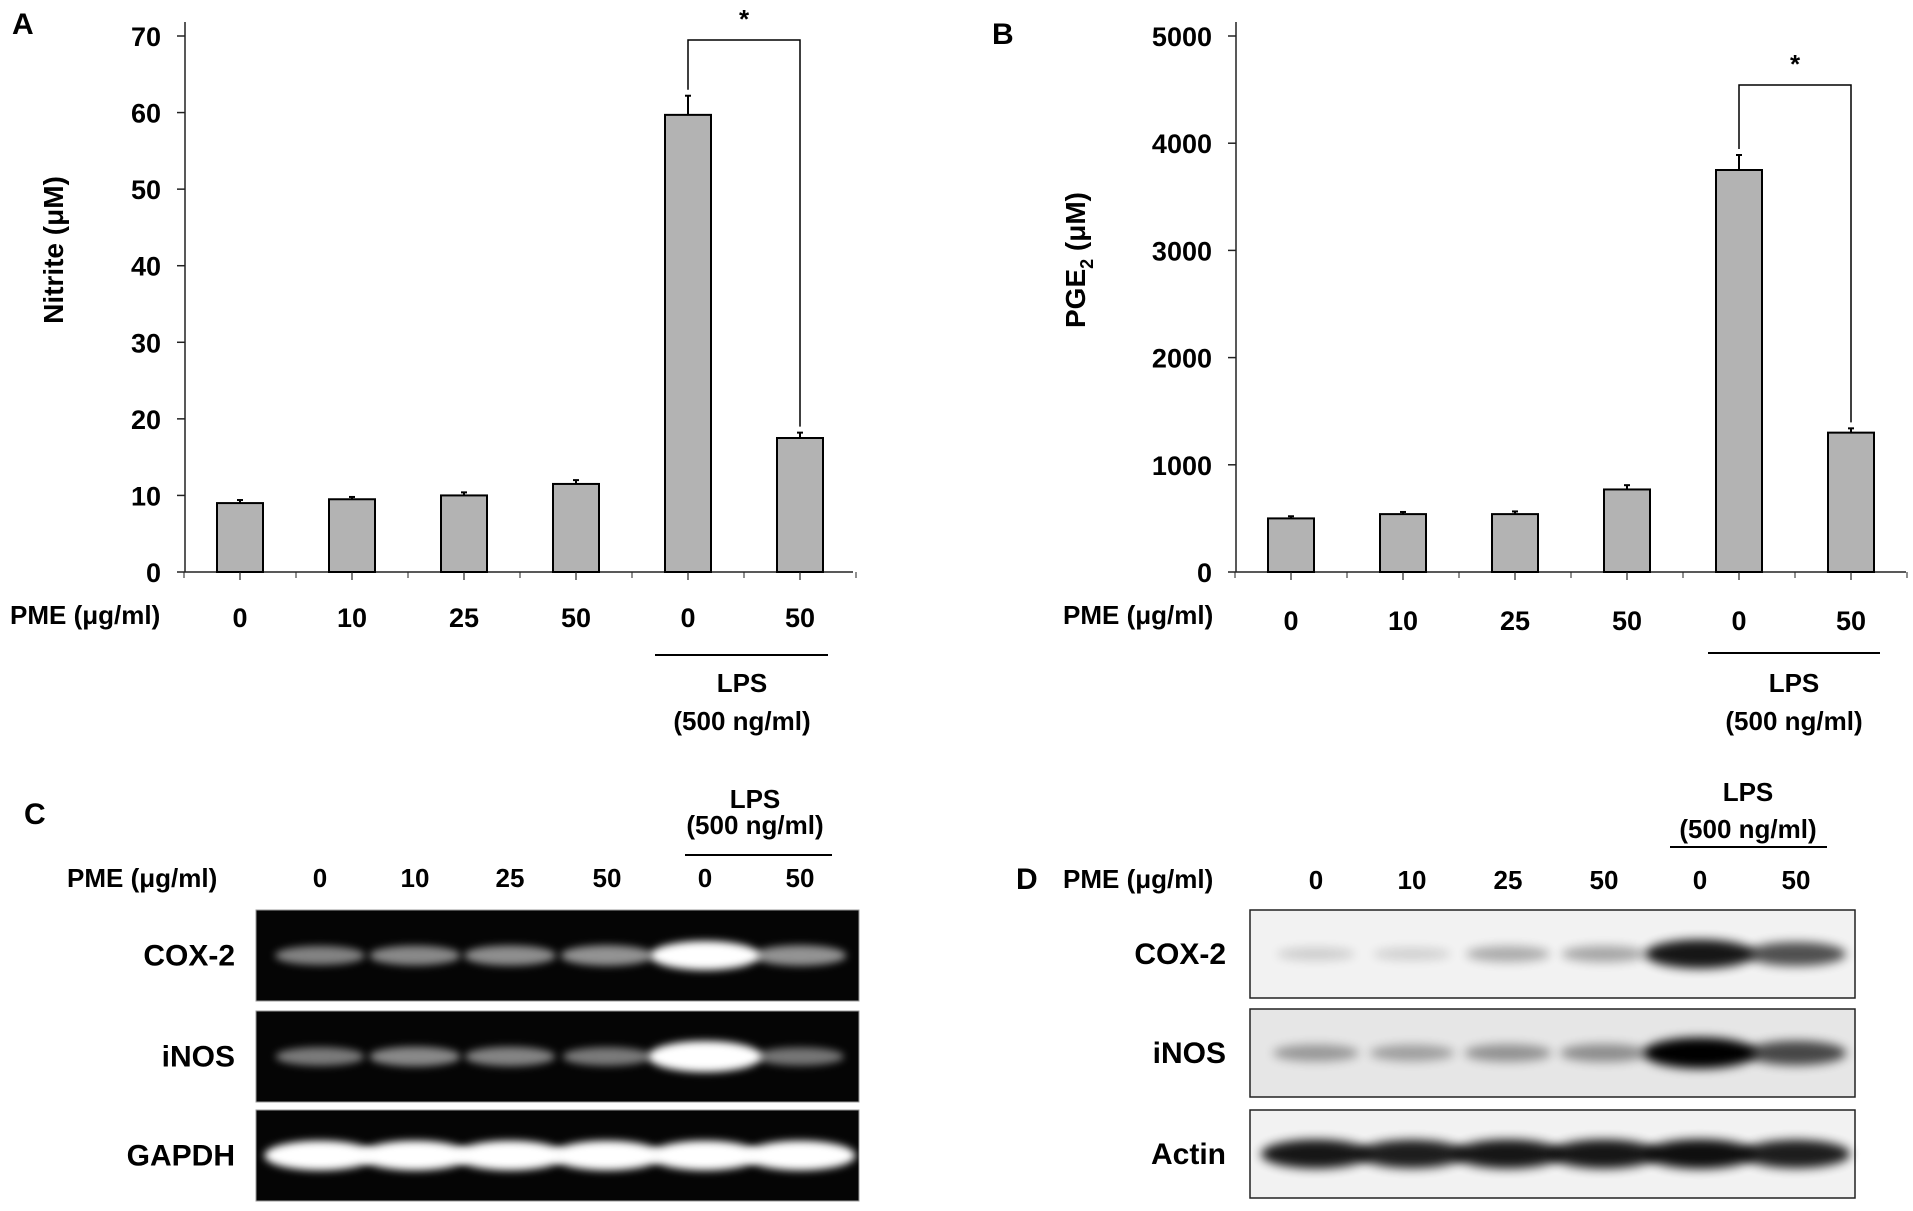  Describe the element at coordinates (158, 305) in the screenshot. I see `panel-a-y-ticks: 0 10 20 30 40 50 60 70` at that location.